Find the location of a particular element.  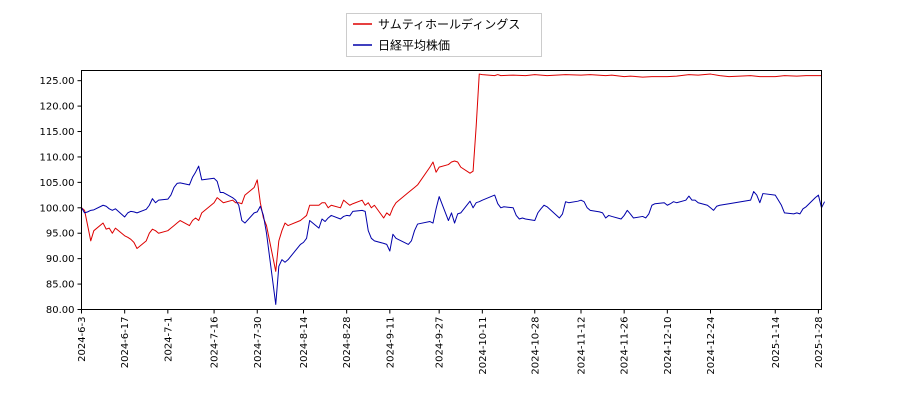

x-tick-label: 2024-11-26 is located at coordinates (625, 346).